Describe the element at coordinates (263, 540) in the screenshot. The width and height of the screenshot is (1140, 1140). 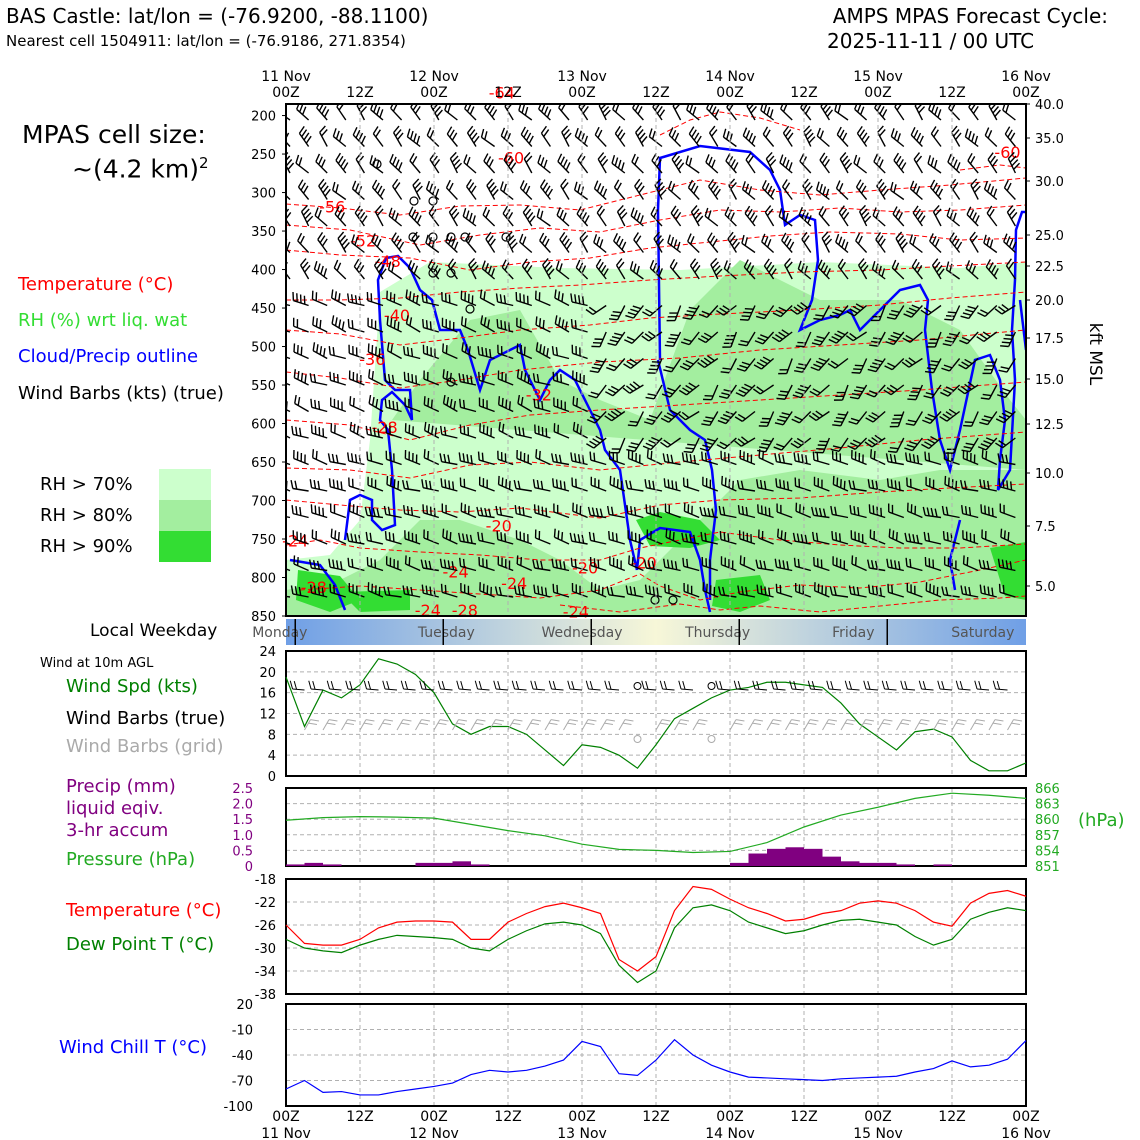
I see `pressure-tick: 750` at that location.